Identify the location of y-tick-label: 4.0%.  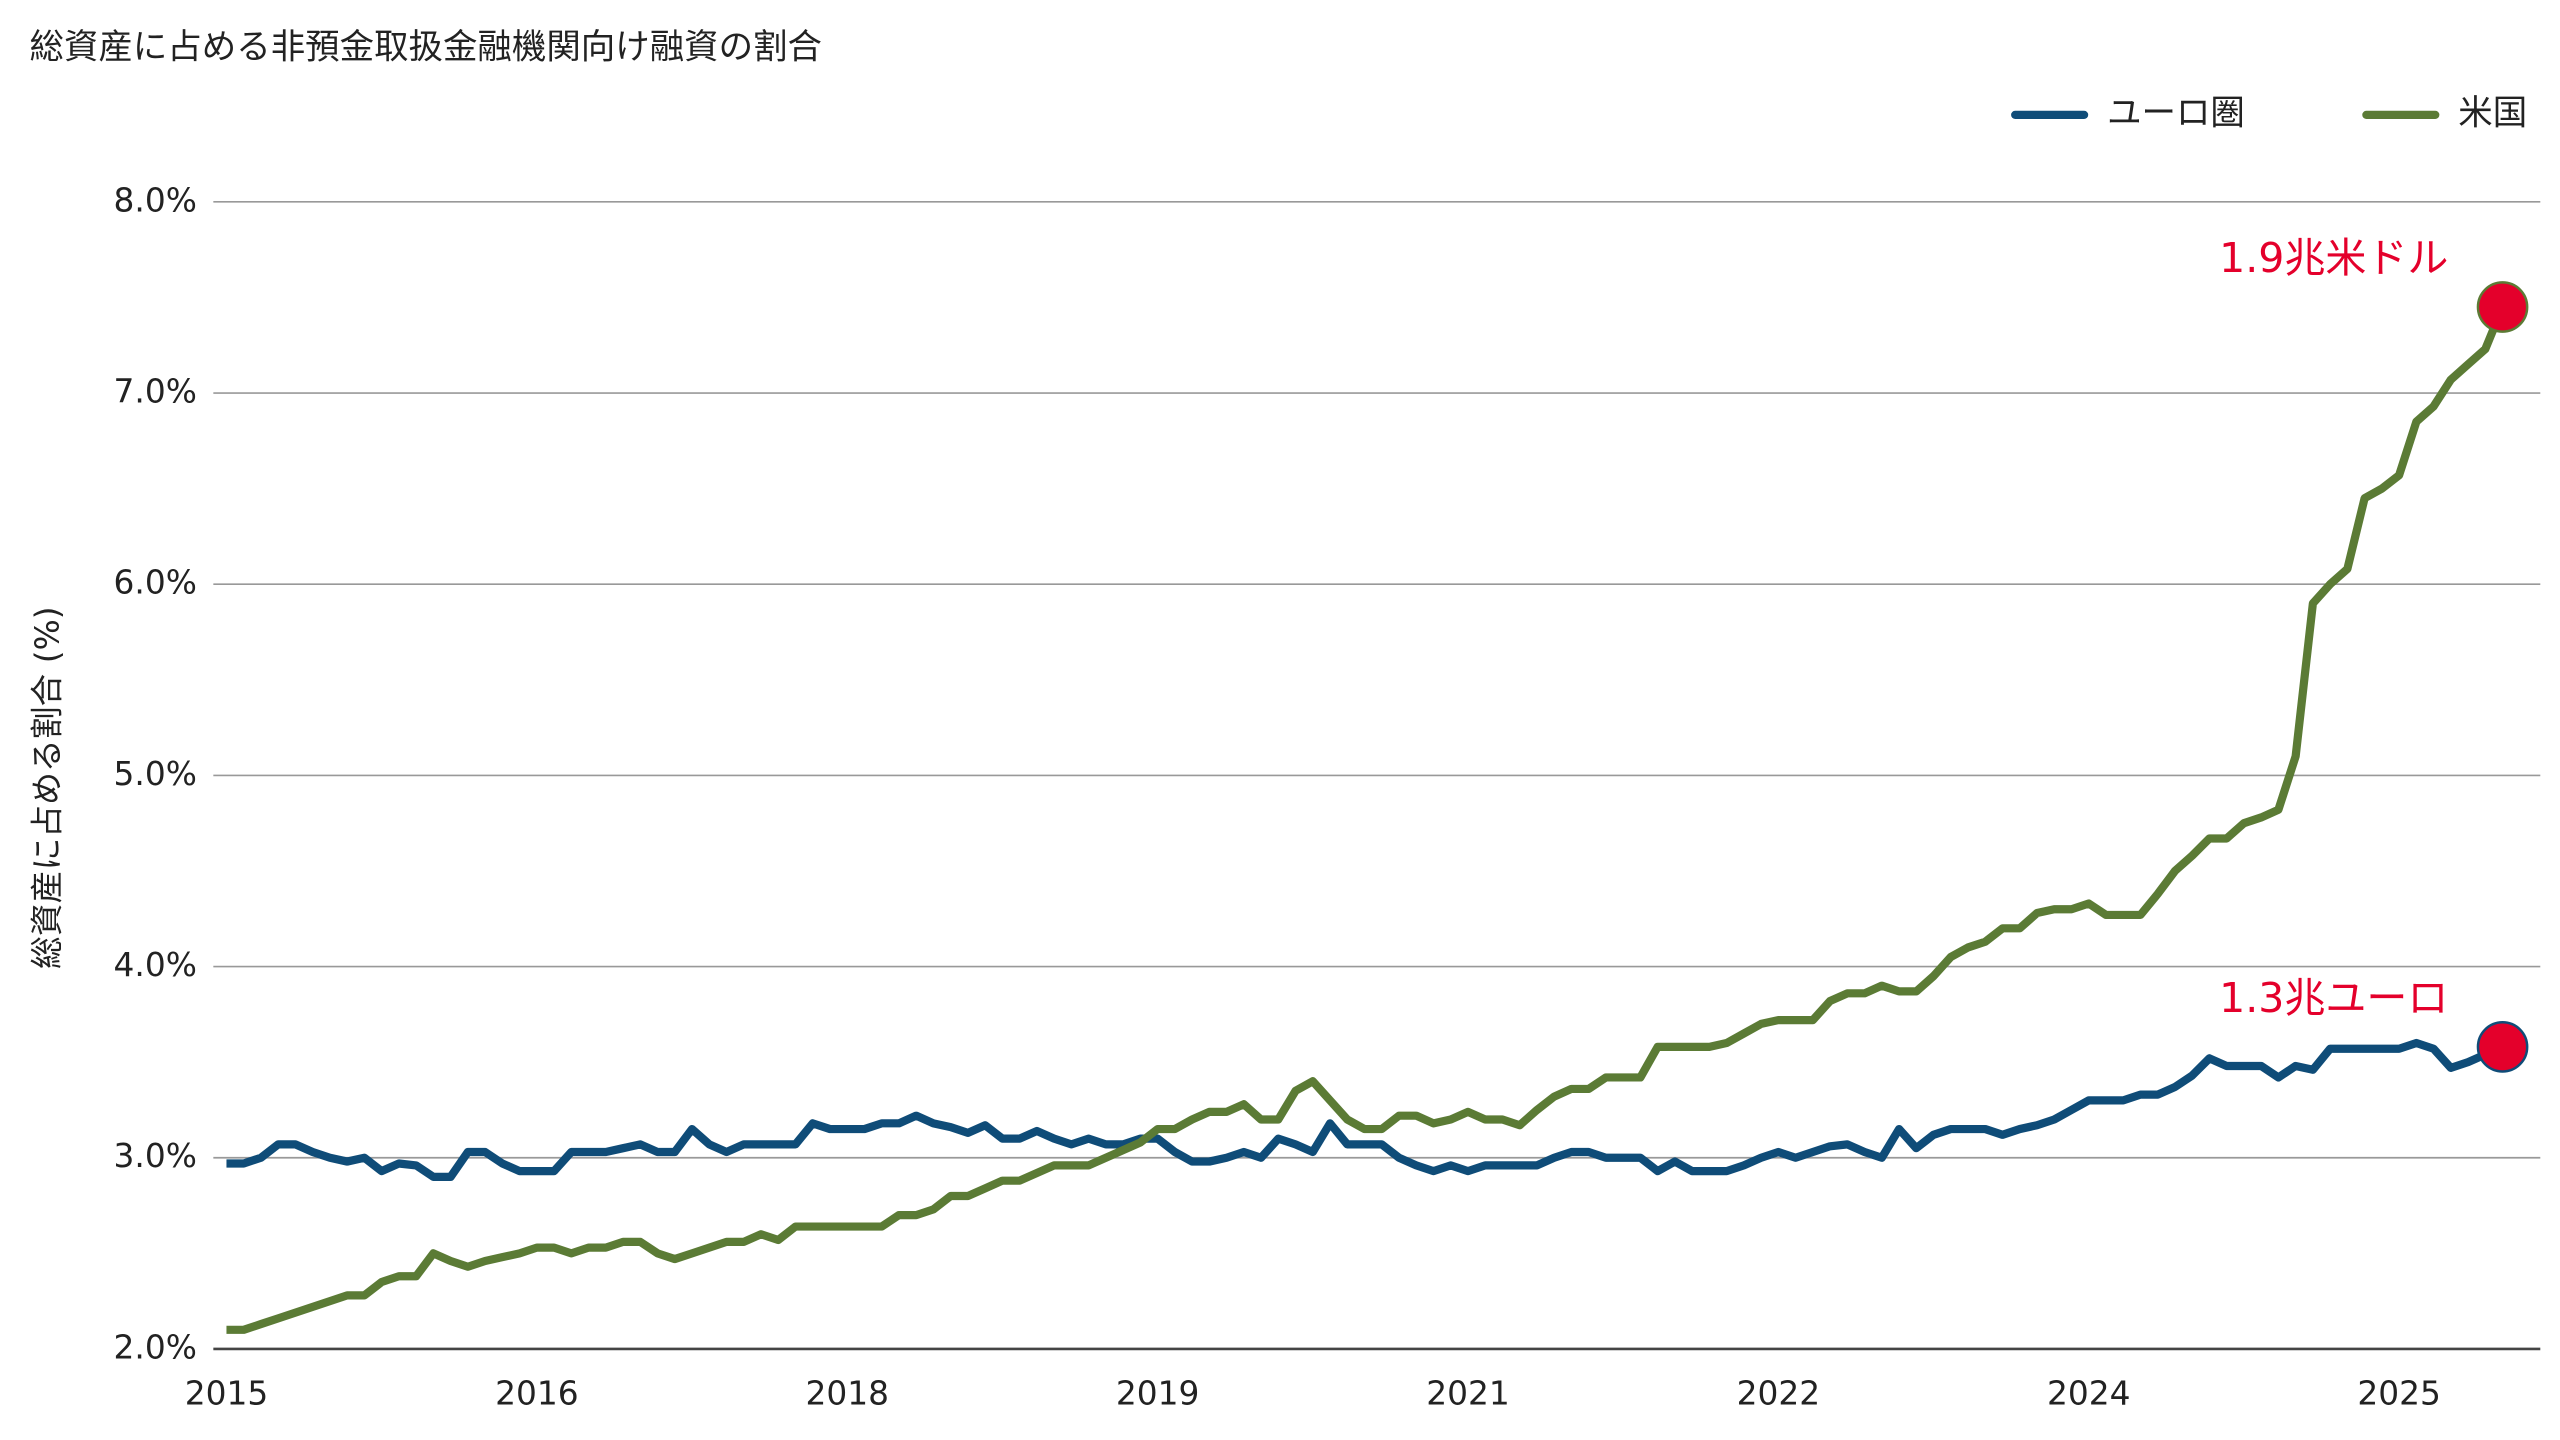
(155, 965).